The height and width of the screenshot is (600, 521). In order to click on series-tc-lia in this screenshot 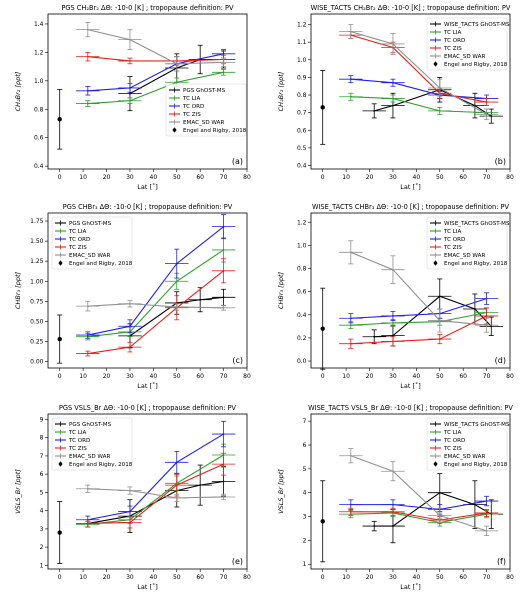, I will do `click(419, 318)`.